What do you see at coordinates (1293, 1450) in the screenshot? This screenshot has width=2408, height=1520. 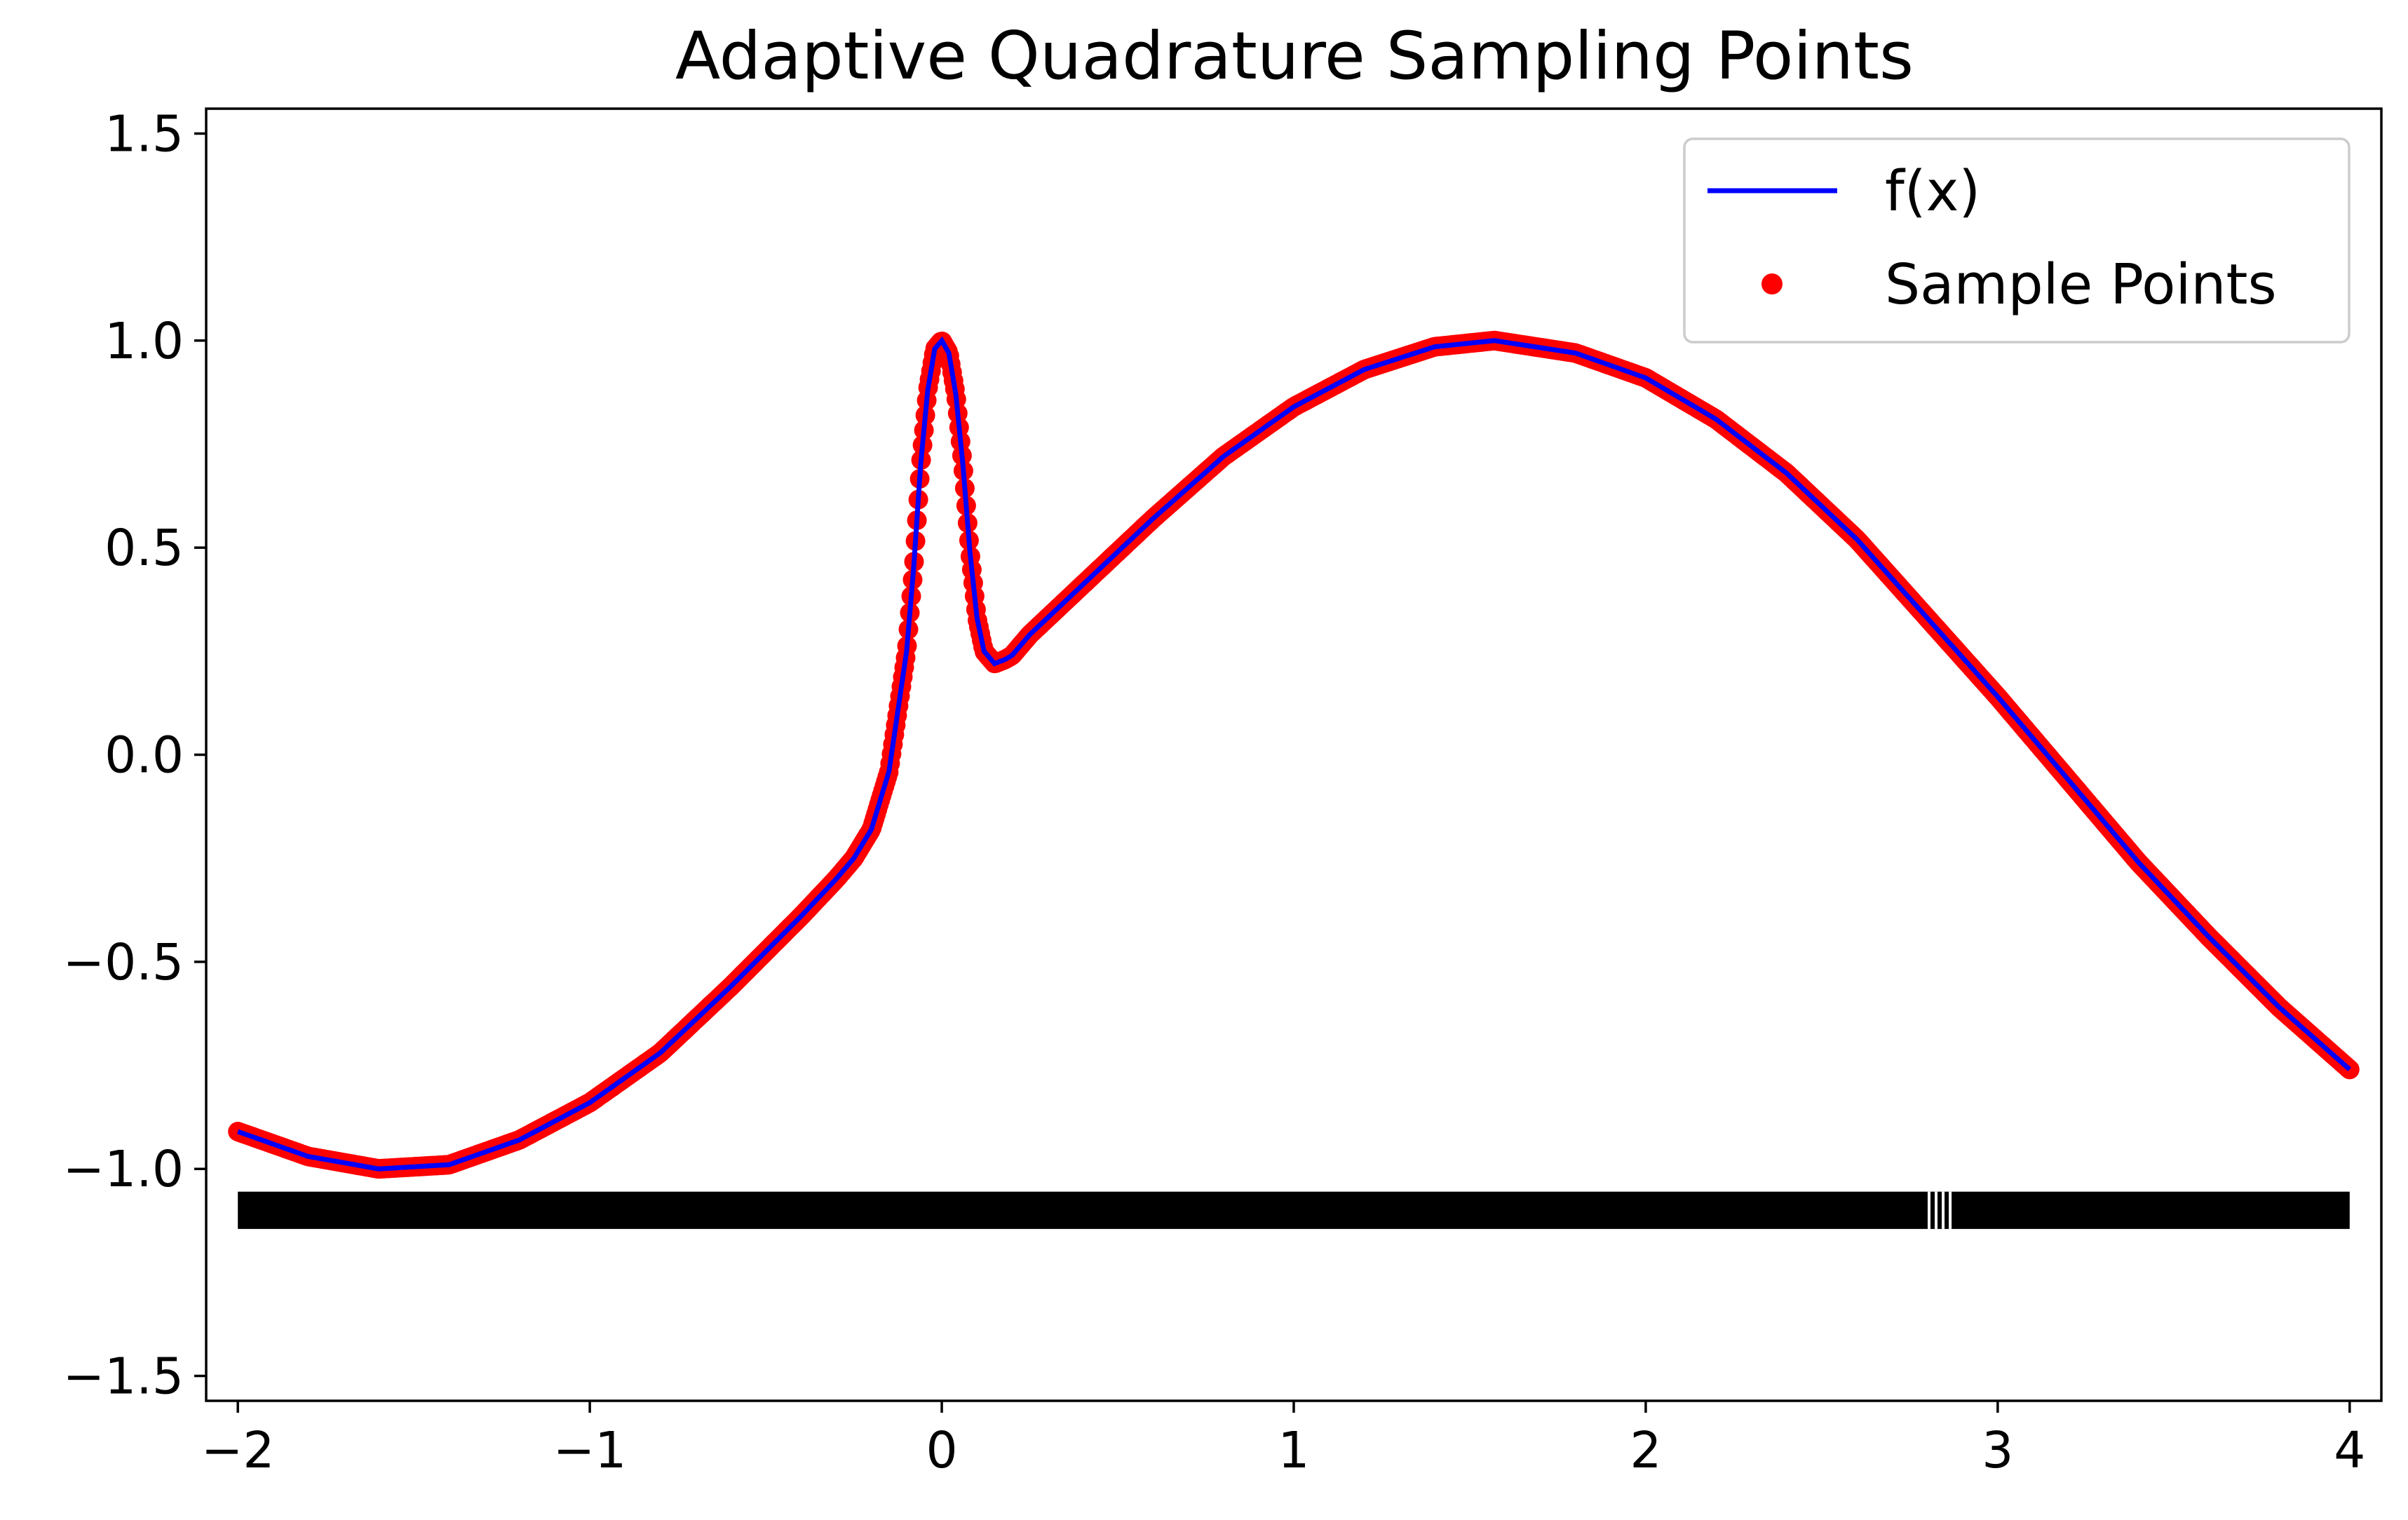 I see `x-tick-label: 1` at bounding box center [1293, 1450].